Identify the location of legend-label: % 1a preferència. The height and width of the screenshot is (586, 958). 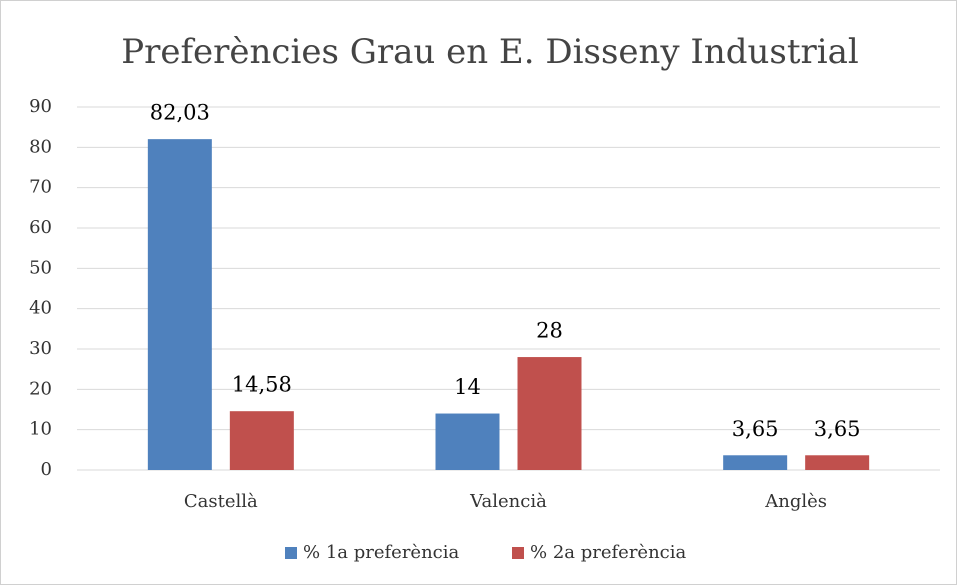
(381, 552).